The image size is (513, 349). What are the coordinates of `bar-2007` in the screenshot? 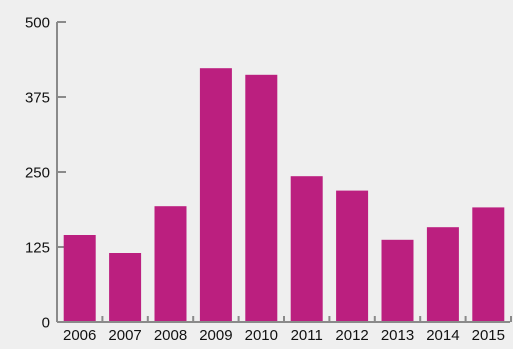 It's located at (125, 287).